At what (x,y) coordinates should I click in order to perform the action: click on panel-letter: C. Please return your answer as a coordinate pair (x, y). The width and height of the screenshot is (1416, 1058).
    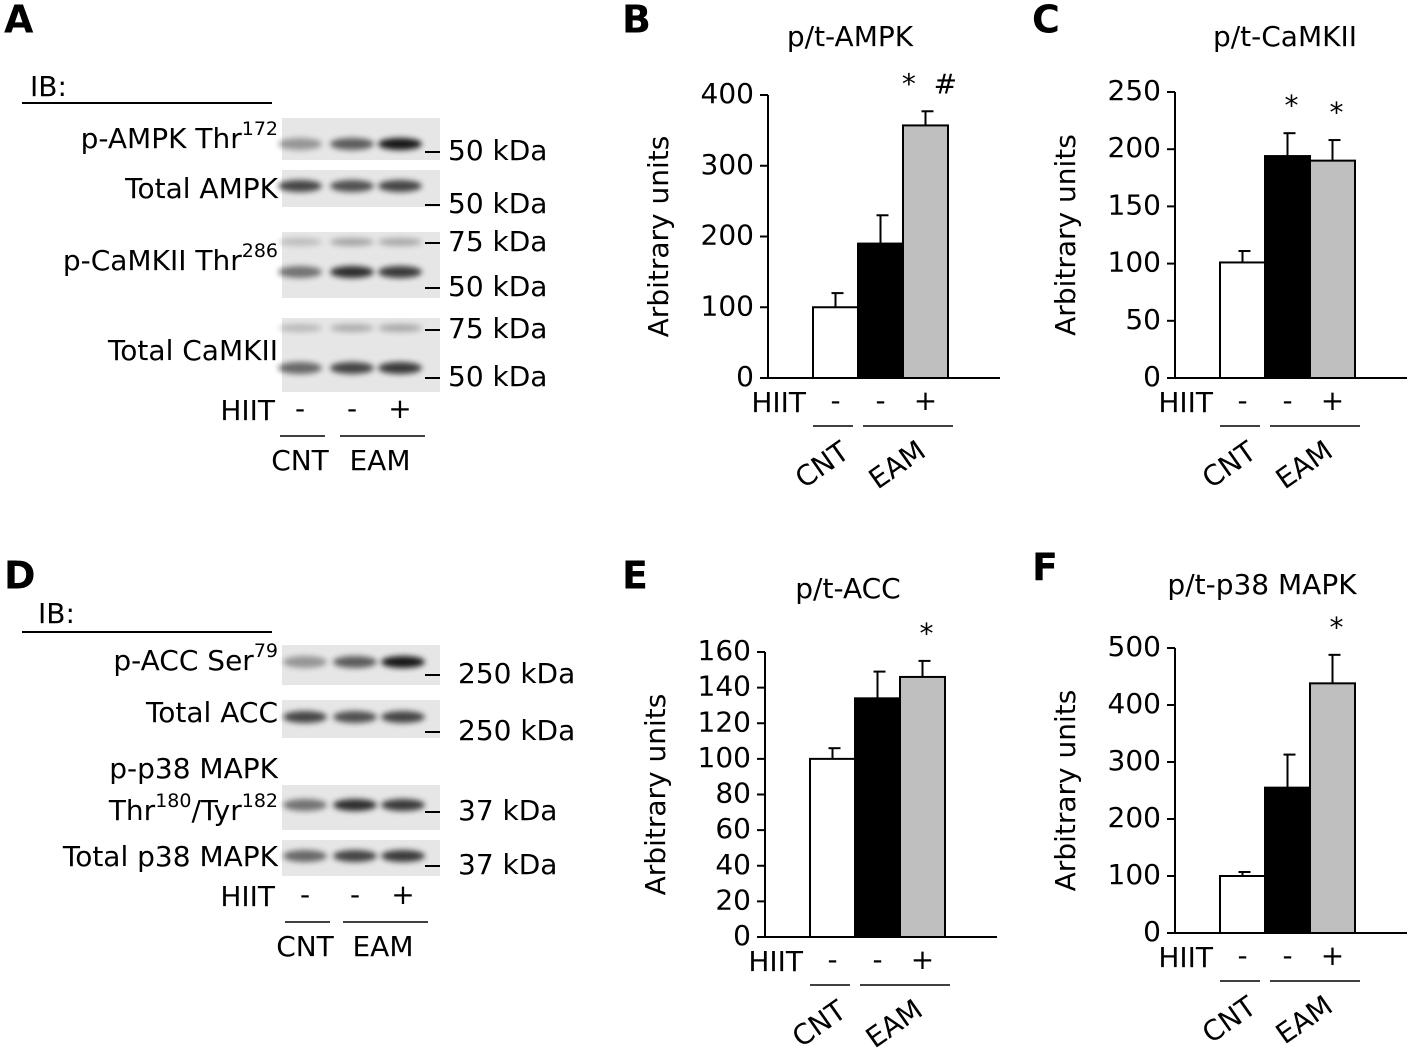
    Looking at the image, I should click on (1046, 21).